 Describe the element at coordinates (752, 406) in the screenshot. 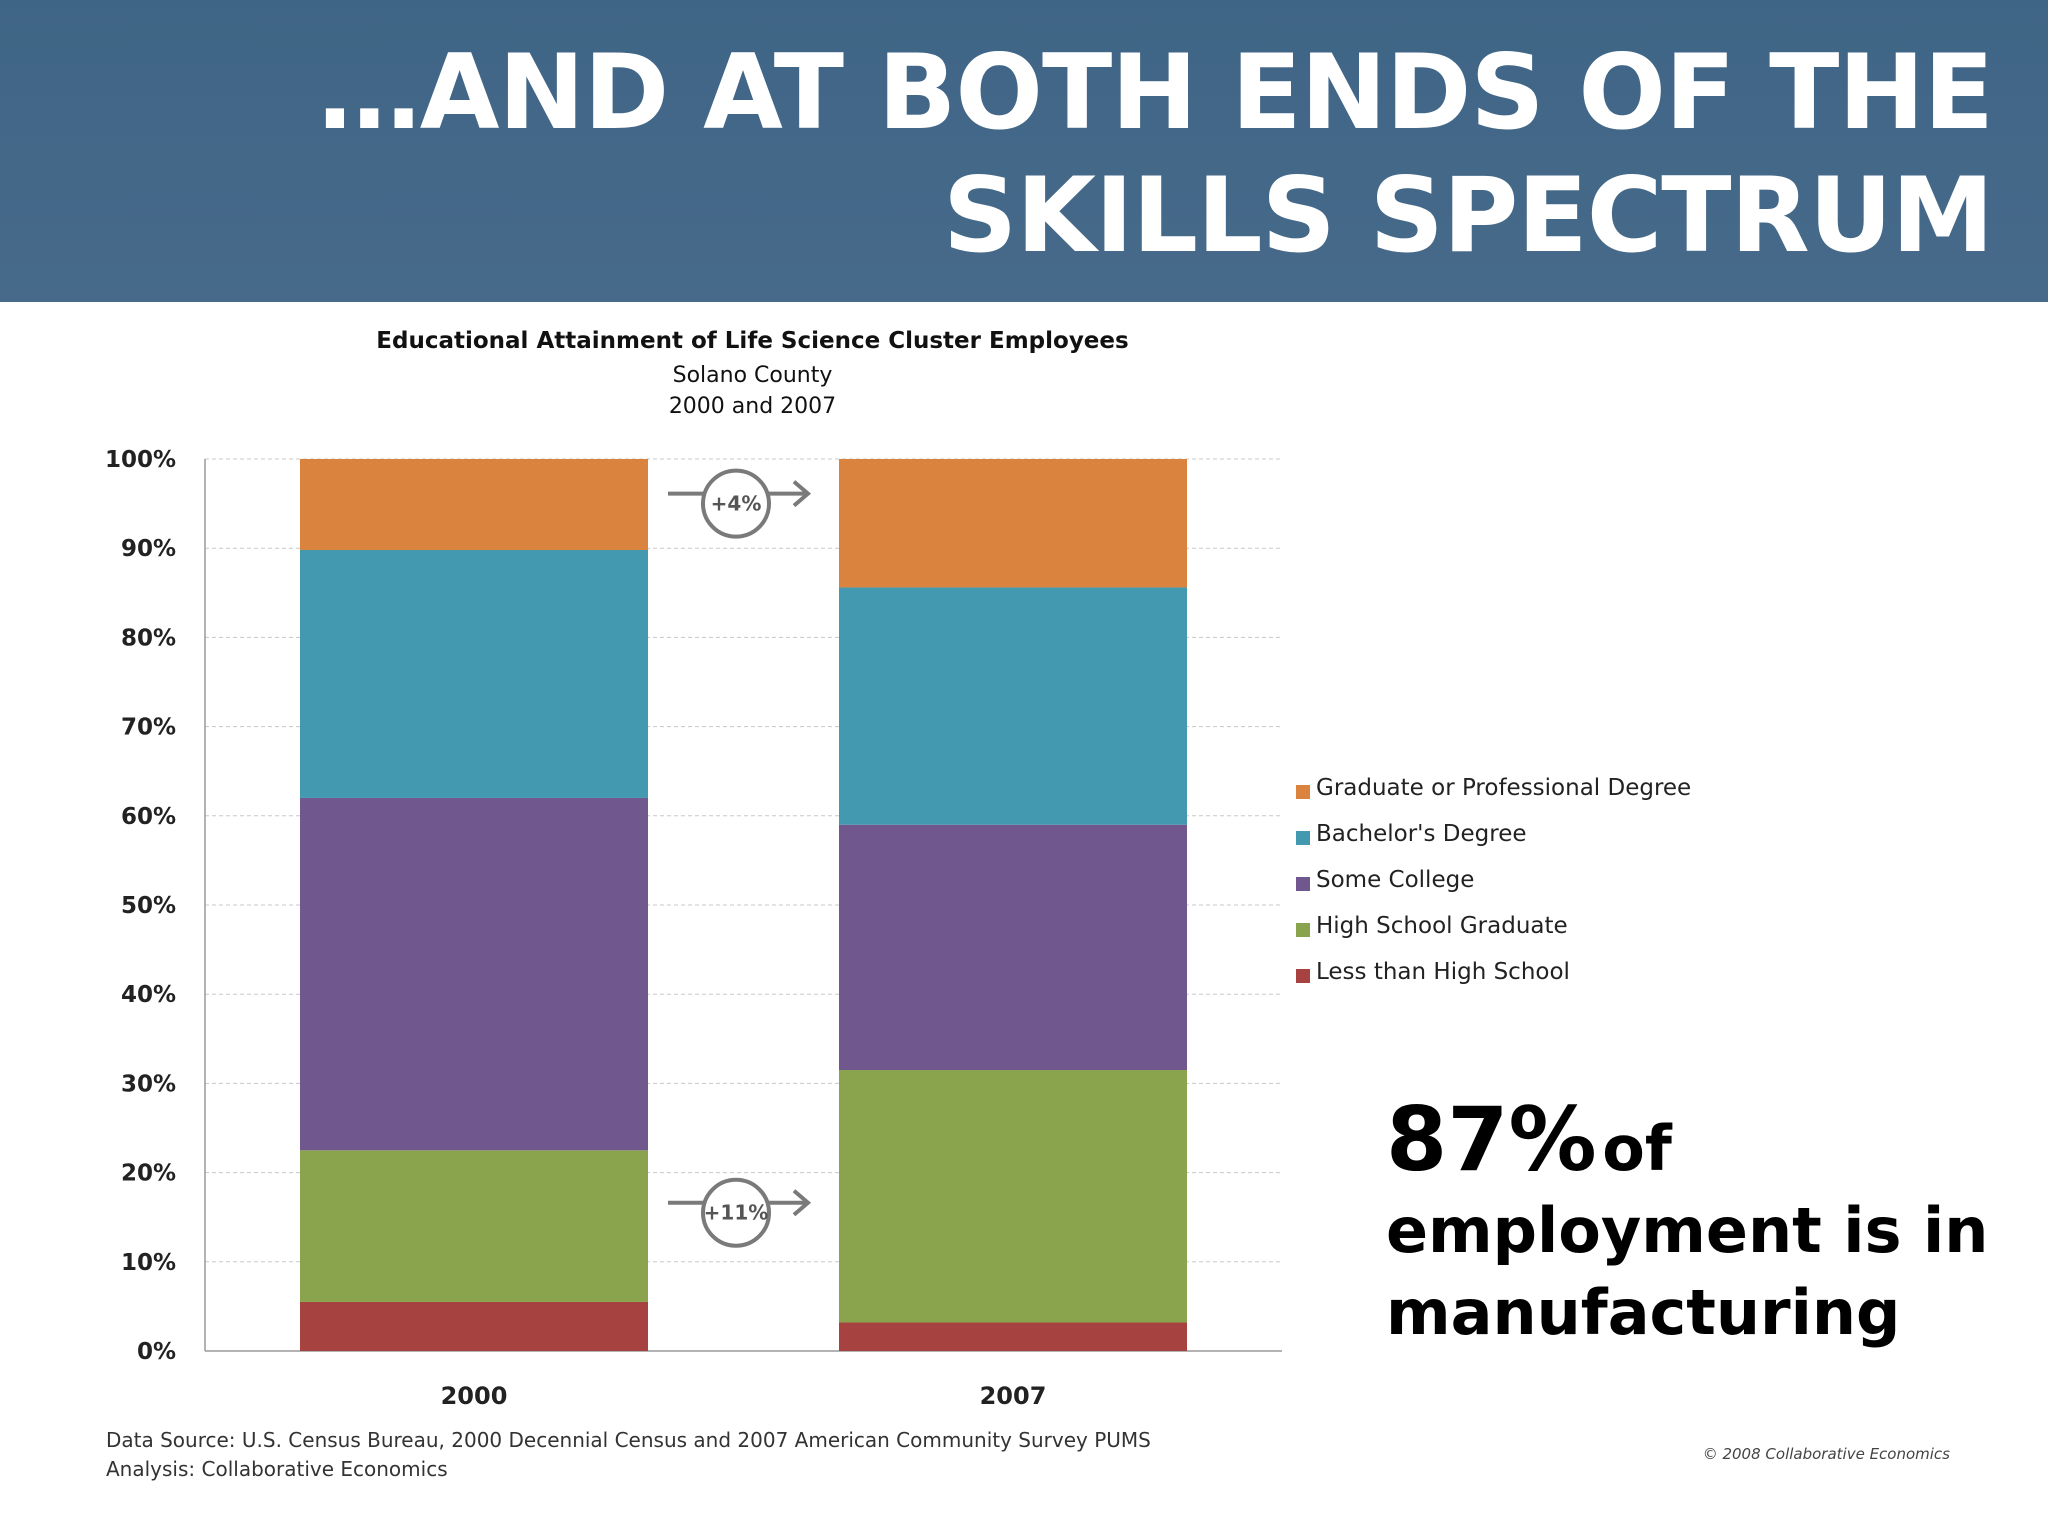

I see `chart-subtitle-years: 2000 and 2007` at that location.